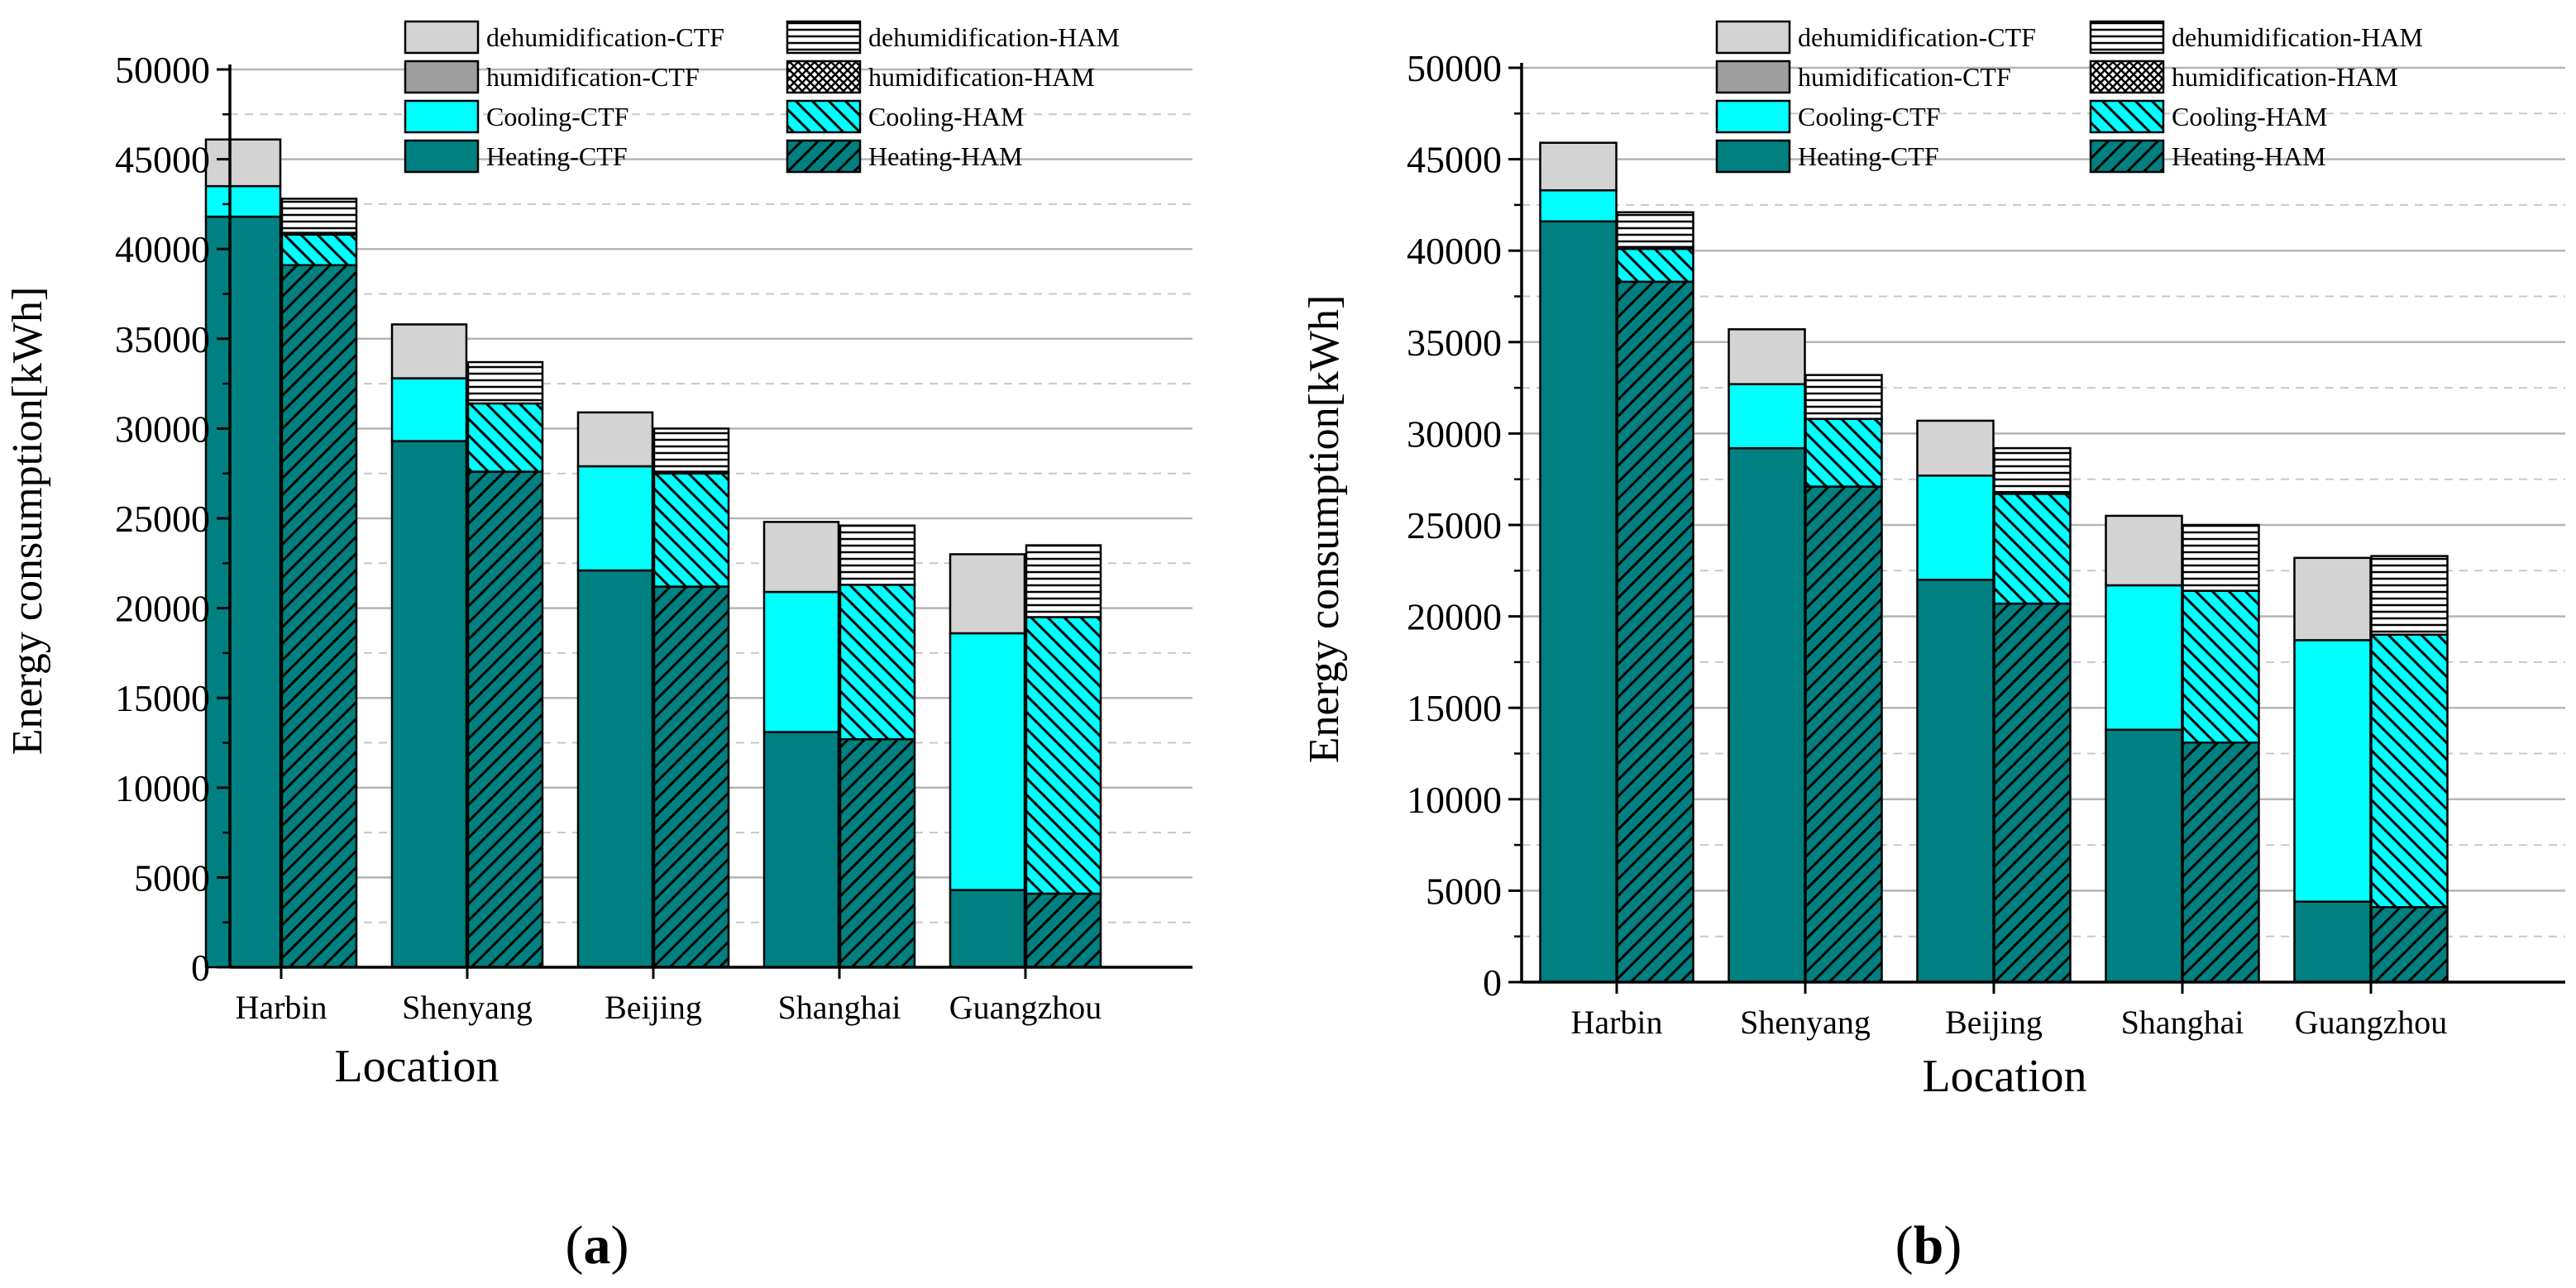 The width and height of the screenshot is (2576, 1288). I want to click on bar-dehumidification-ham-harbin, so click(1655, 230).